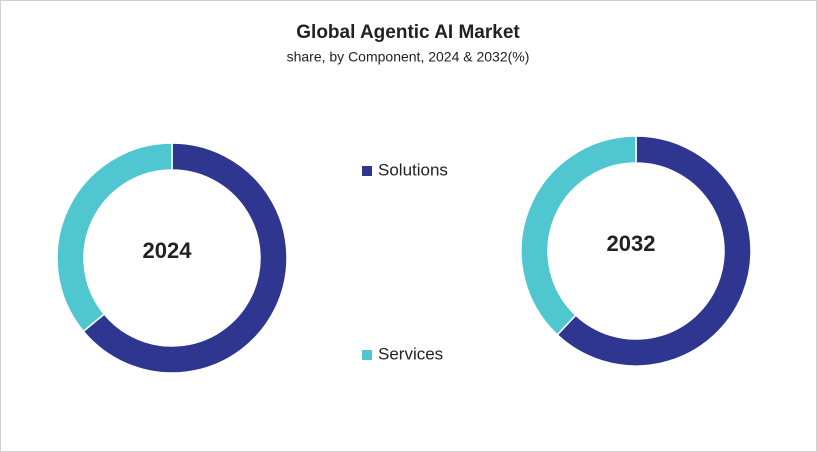 This screenshot has width=817, height=452. Describe the element at coordinates (410, 353) in the screenshot. I see `legend-label: Services` at that location.